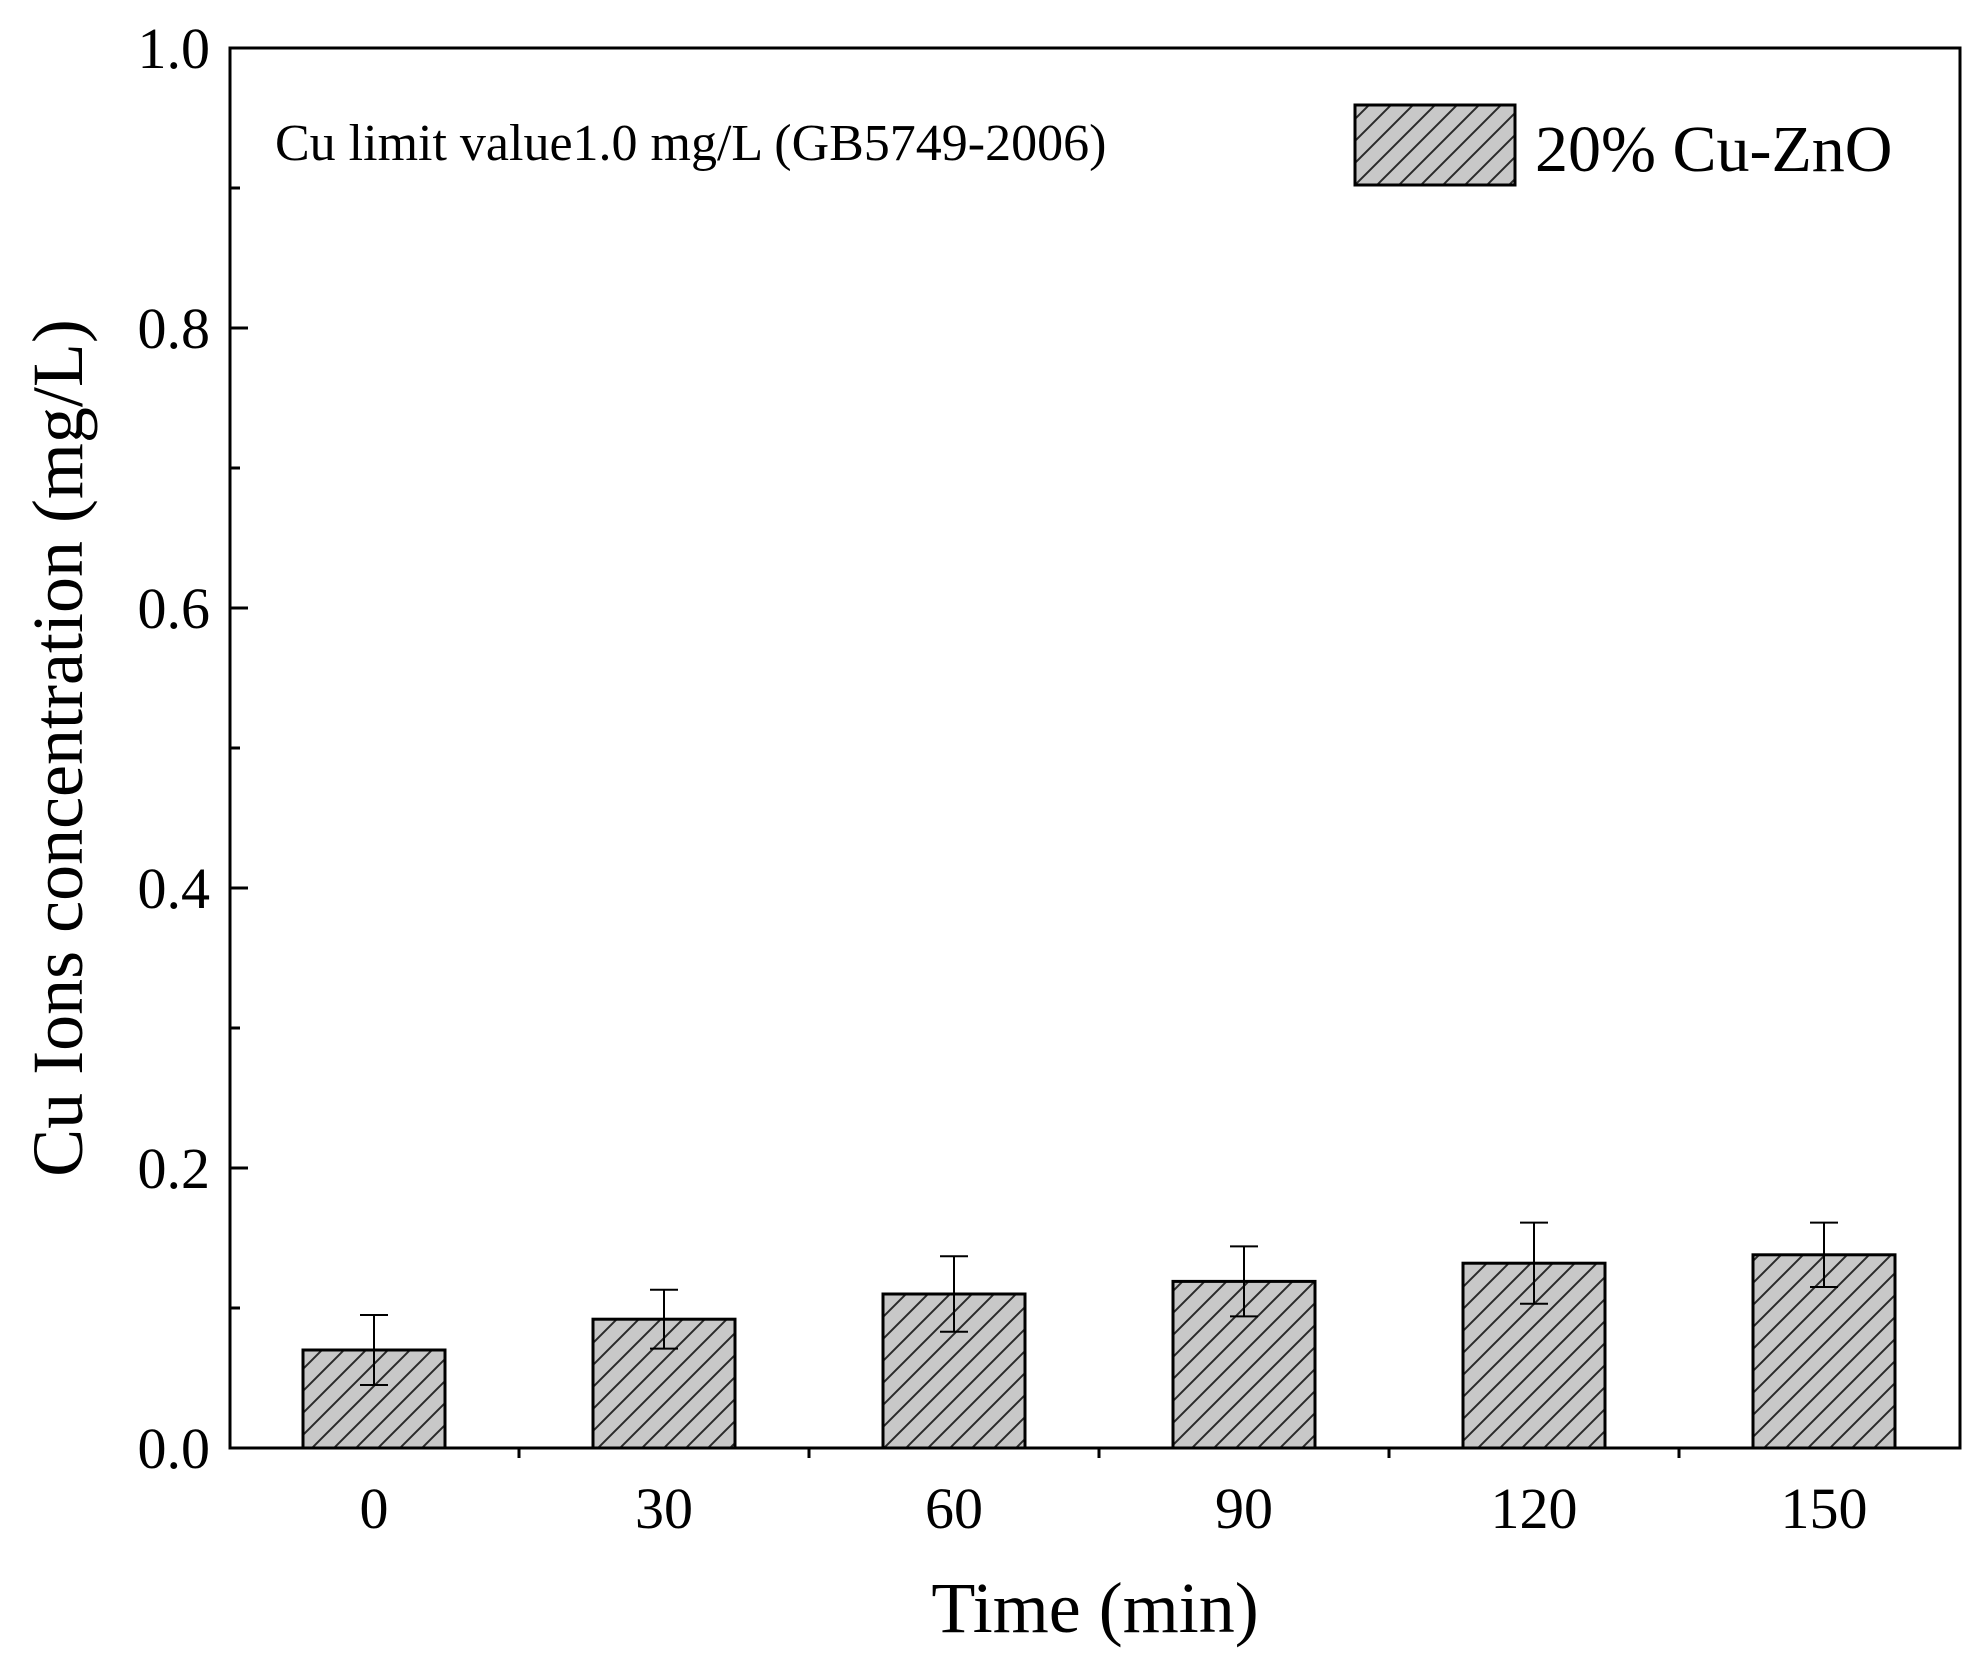  I want to click on limit-annotation: Cu limit value1.0 mg/L (GB5749-2006), so click(690, 143).